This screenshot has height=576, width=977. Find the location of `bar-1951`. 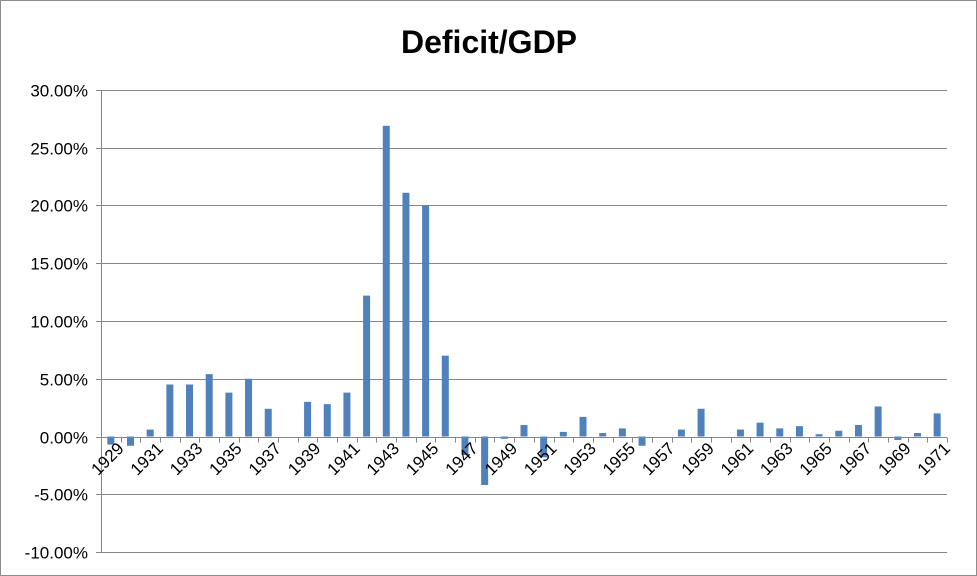

bar-1951 is located at coordinates (544, 447).